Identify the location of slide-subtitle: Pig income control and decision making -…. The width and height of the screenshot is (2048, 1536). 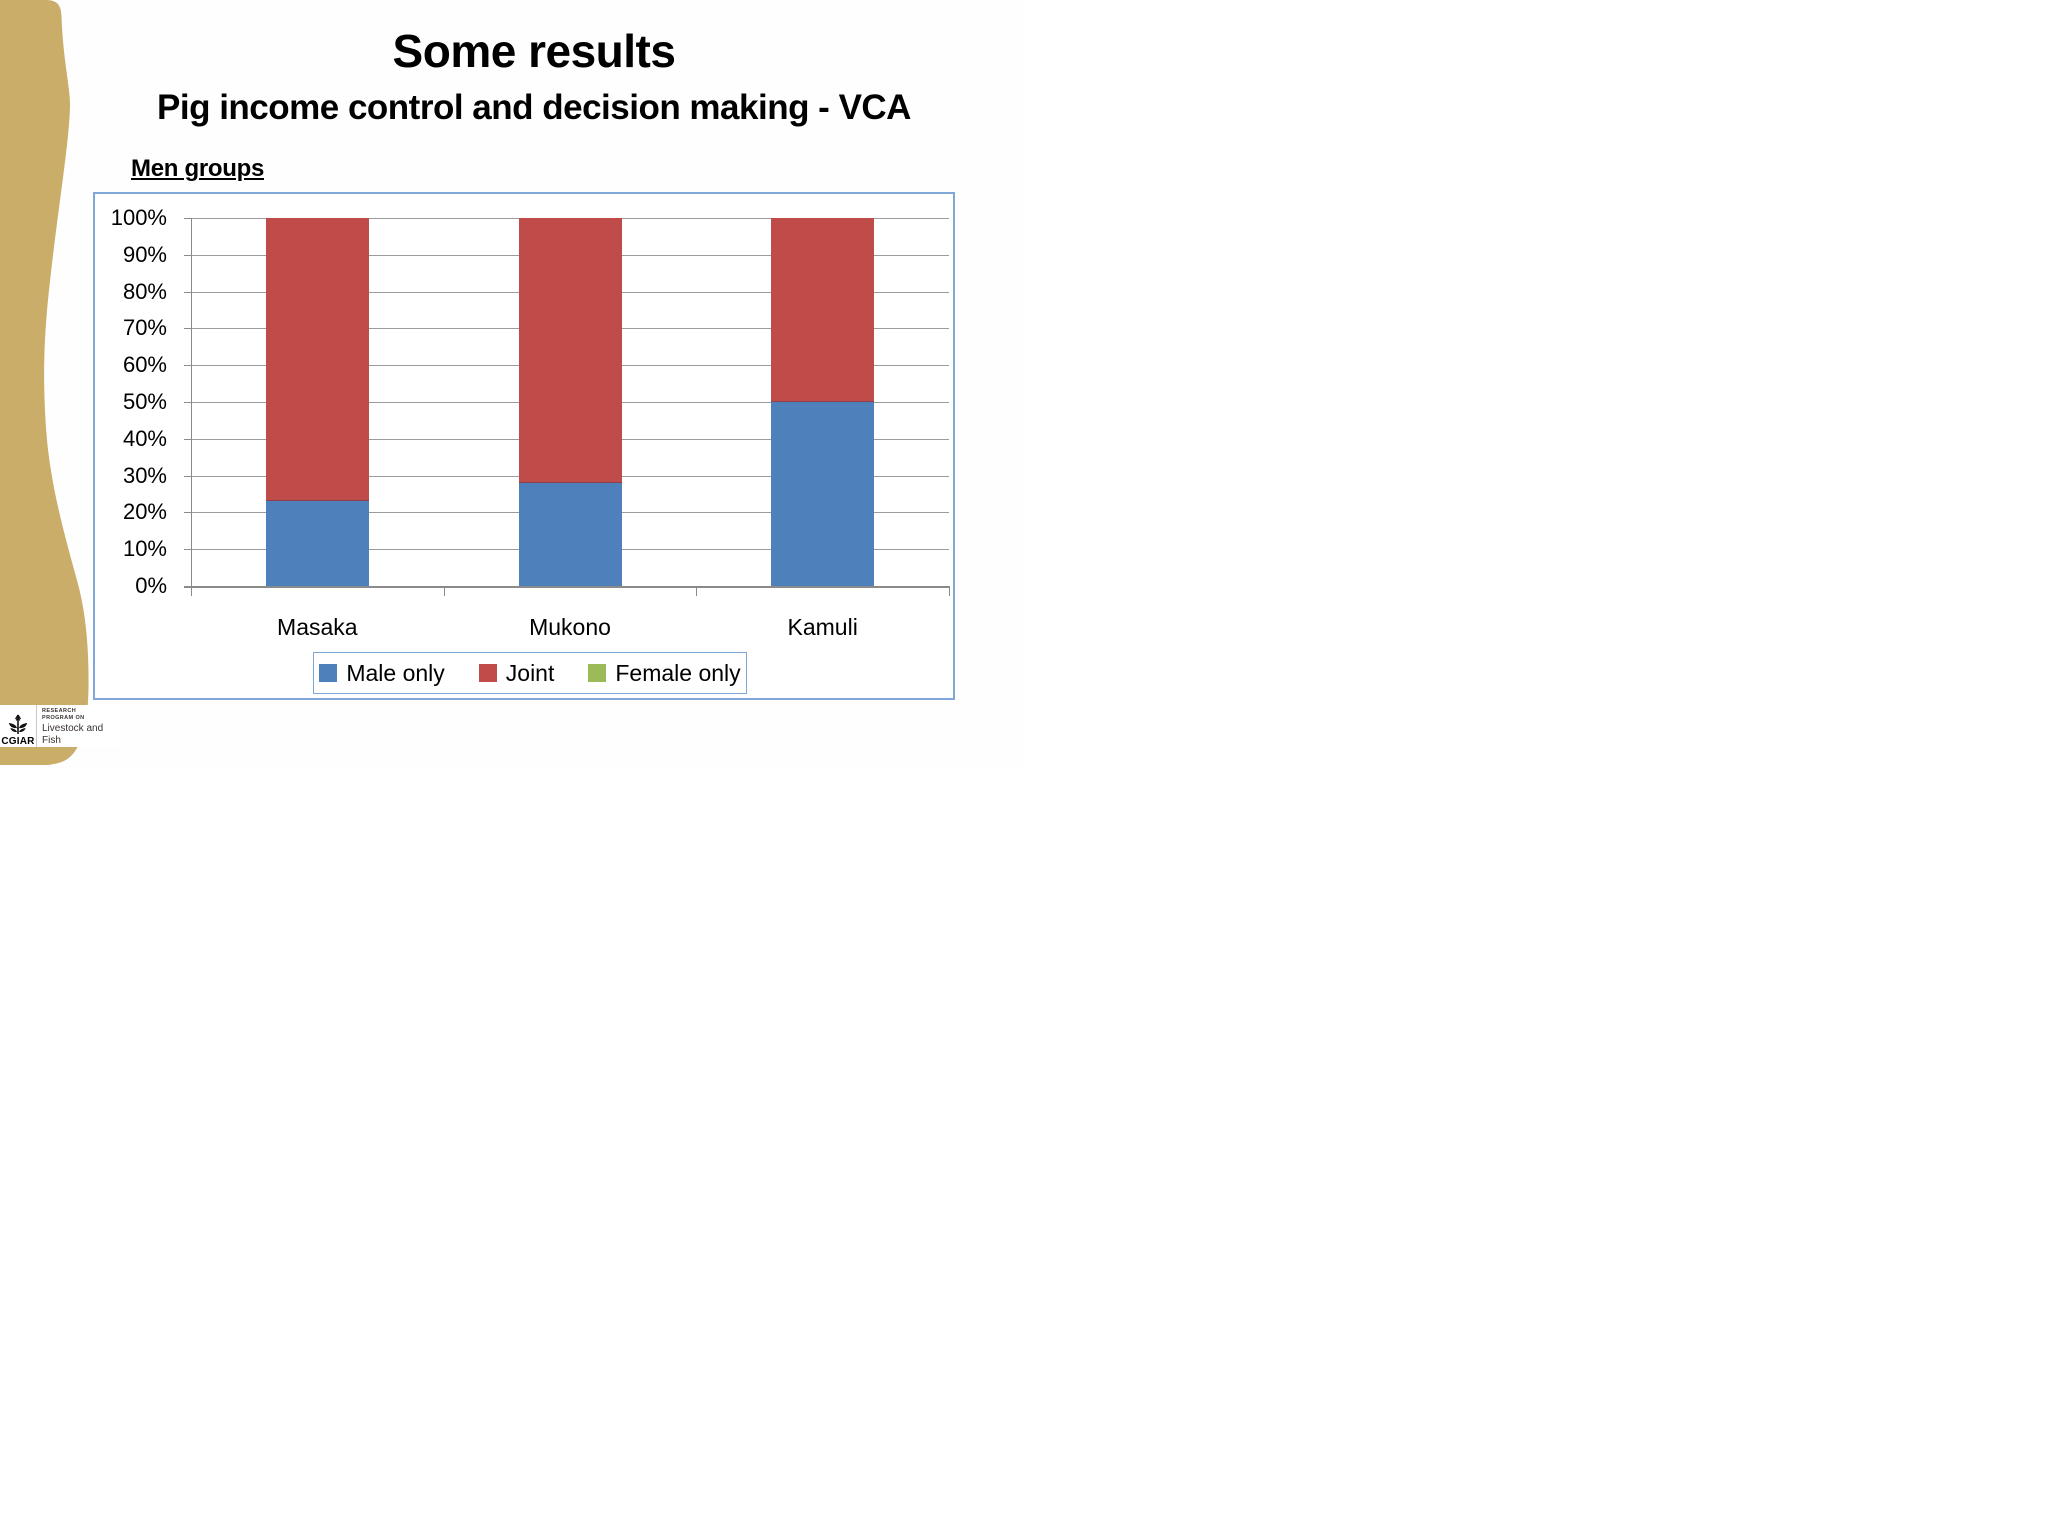
(534, 107).